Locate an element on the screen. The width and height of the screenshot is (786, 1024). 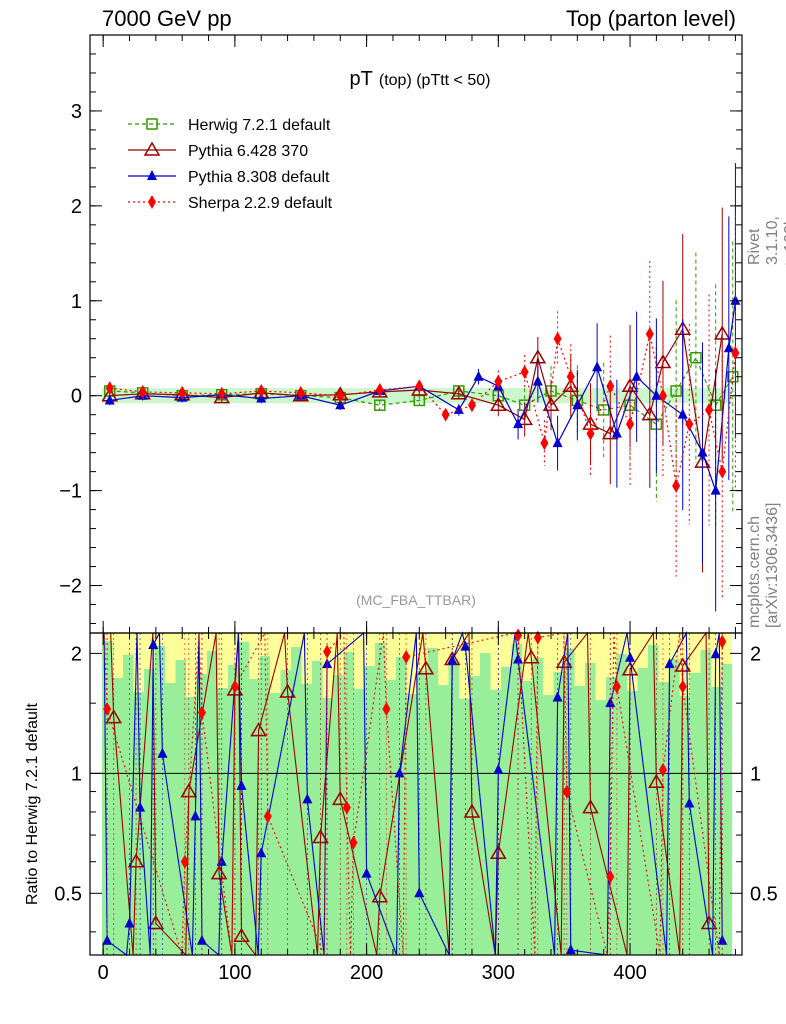
legend-marker is located at coordinates (152, 202).